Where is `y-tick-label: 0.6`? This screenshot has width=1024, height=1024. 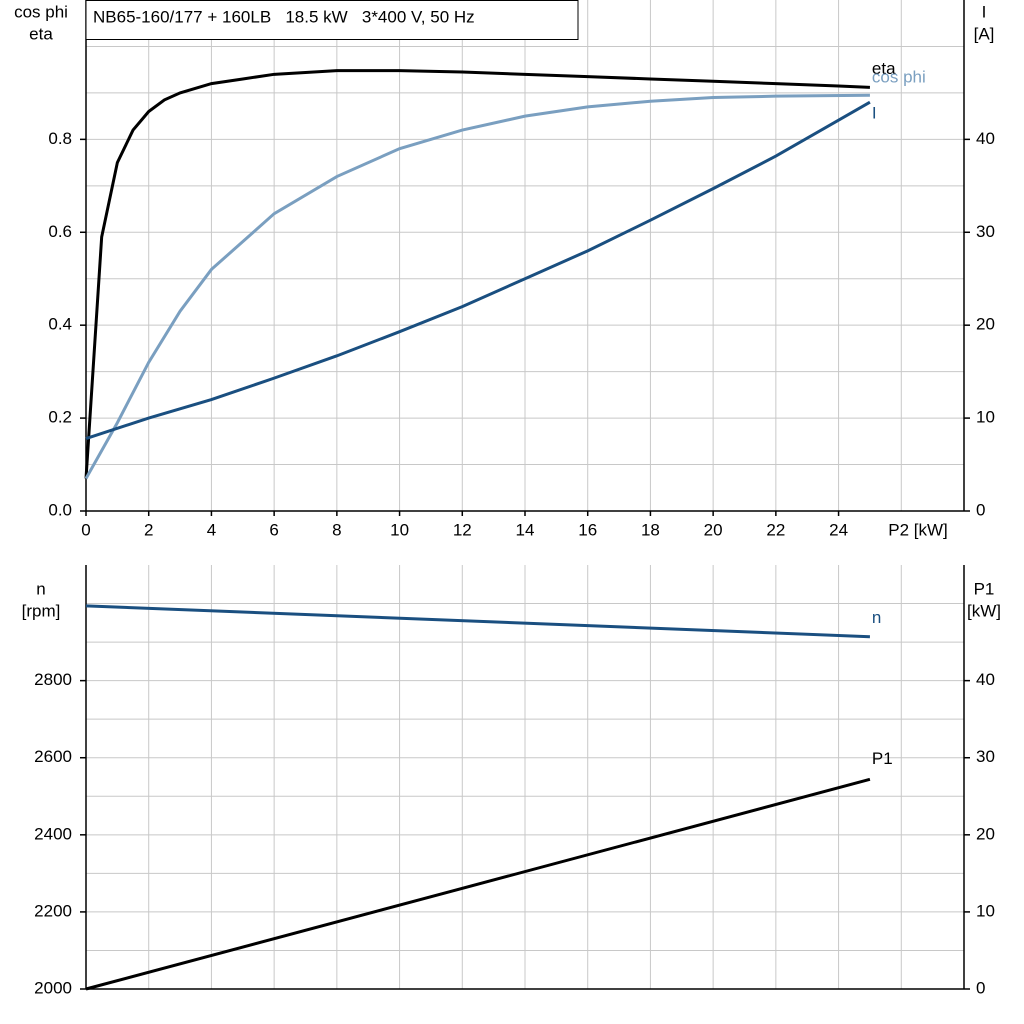 y-tick-label: 0.6 is located at coordinates (60, 231).